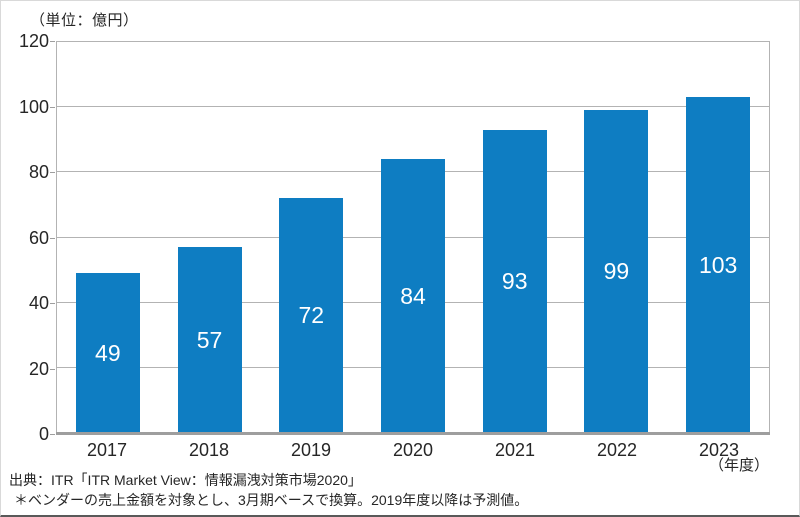 The height and width of the screenshot is (517, 800). What do you see at coordinates (719, 450) in the screenshot?
I see `x-axis-tick-label: 2023` at bounding box center [719, 450].